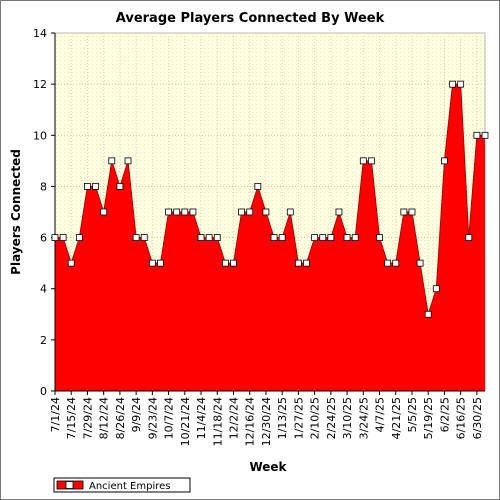 This screenshot has width=500, height=500. What do you see at coordinates (136, 414) in the screenshot?
I see `x-tick-label: 9/9/24` at bounding box center [136, 414].